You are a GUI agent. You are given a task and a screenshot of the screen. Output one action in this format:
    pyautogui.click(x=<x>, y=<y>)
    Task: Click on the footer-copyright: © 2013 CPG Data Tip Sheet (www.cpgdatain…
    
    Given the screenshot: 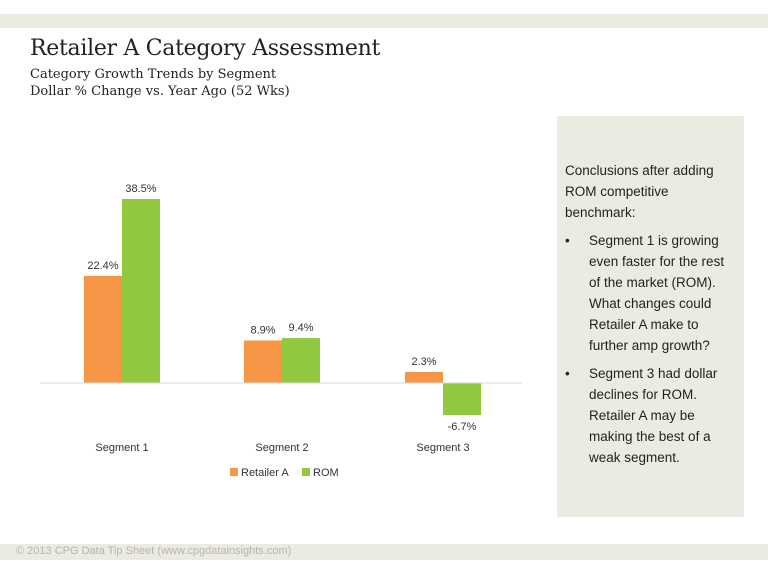 What is the action you would take?
    pyautogui.click(x=154, y=551)
    